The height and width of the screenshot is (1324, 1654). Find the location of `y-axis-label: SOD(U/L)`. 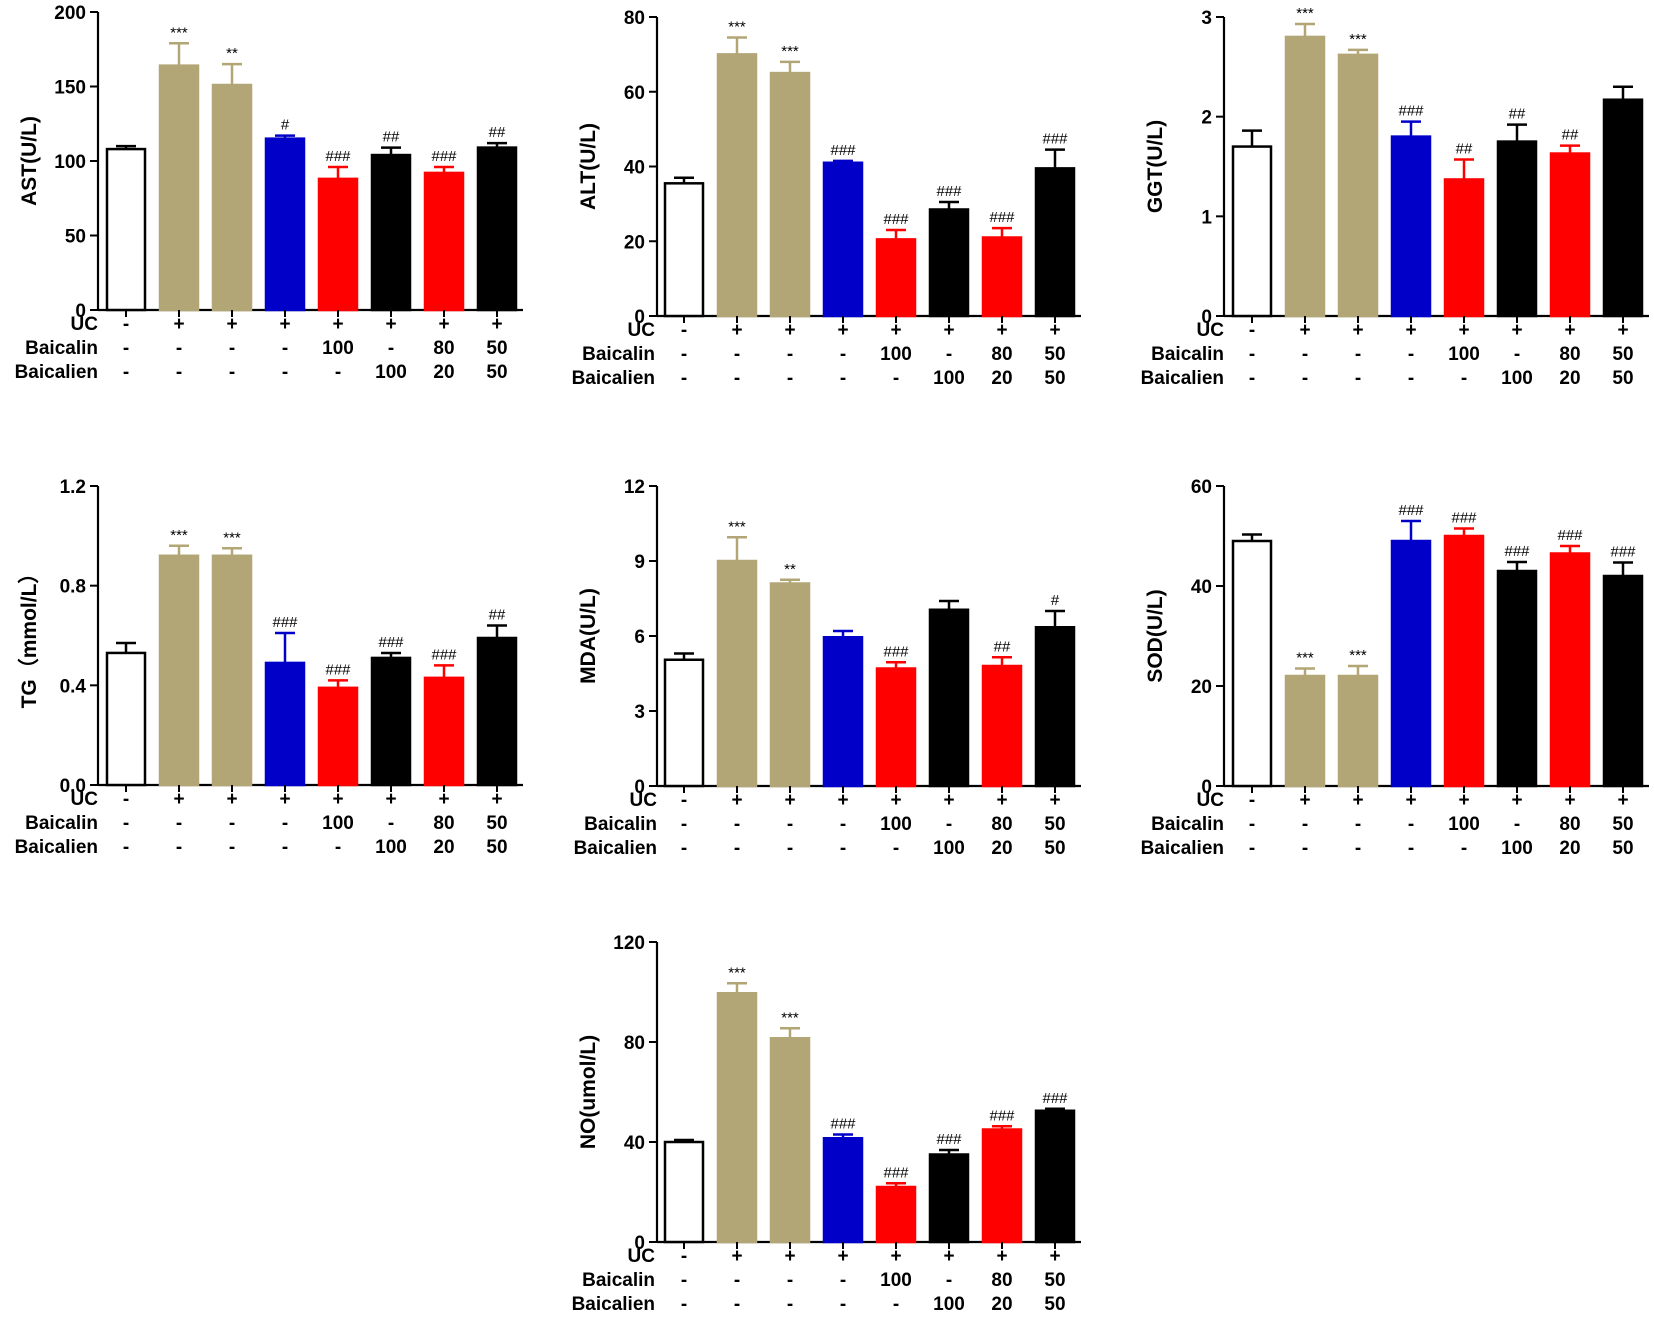

y-axis-label: SOD(U/L) is located at coordinates (1155, 635).